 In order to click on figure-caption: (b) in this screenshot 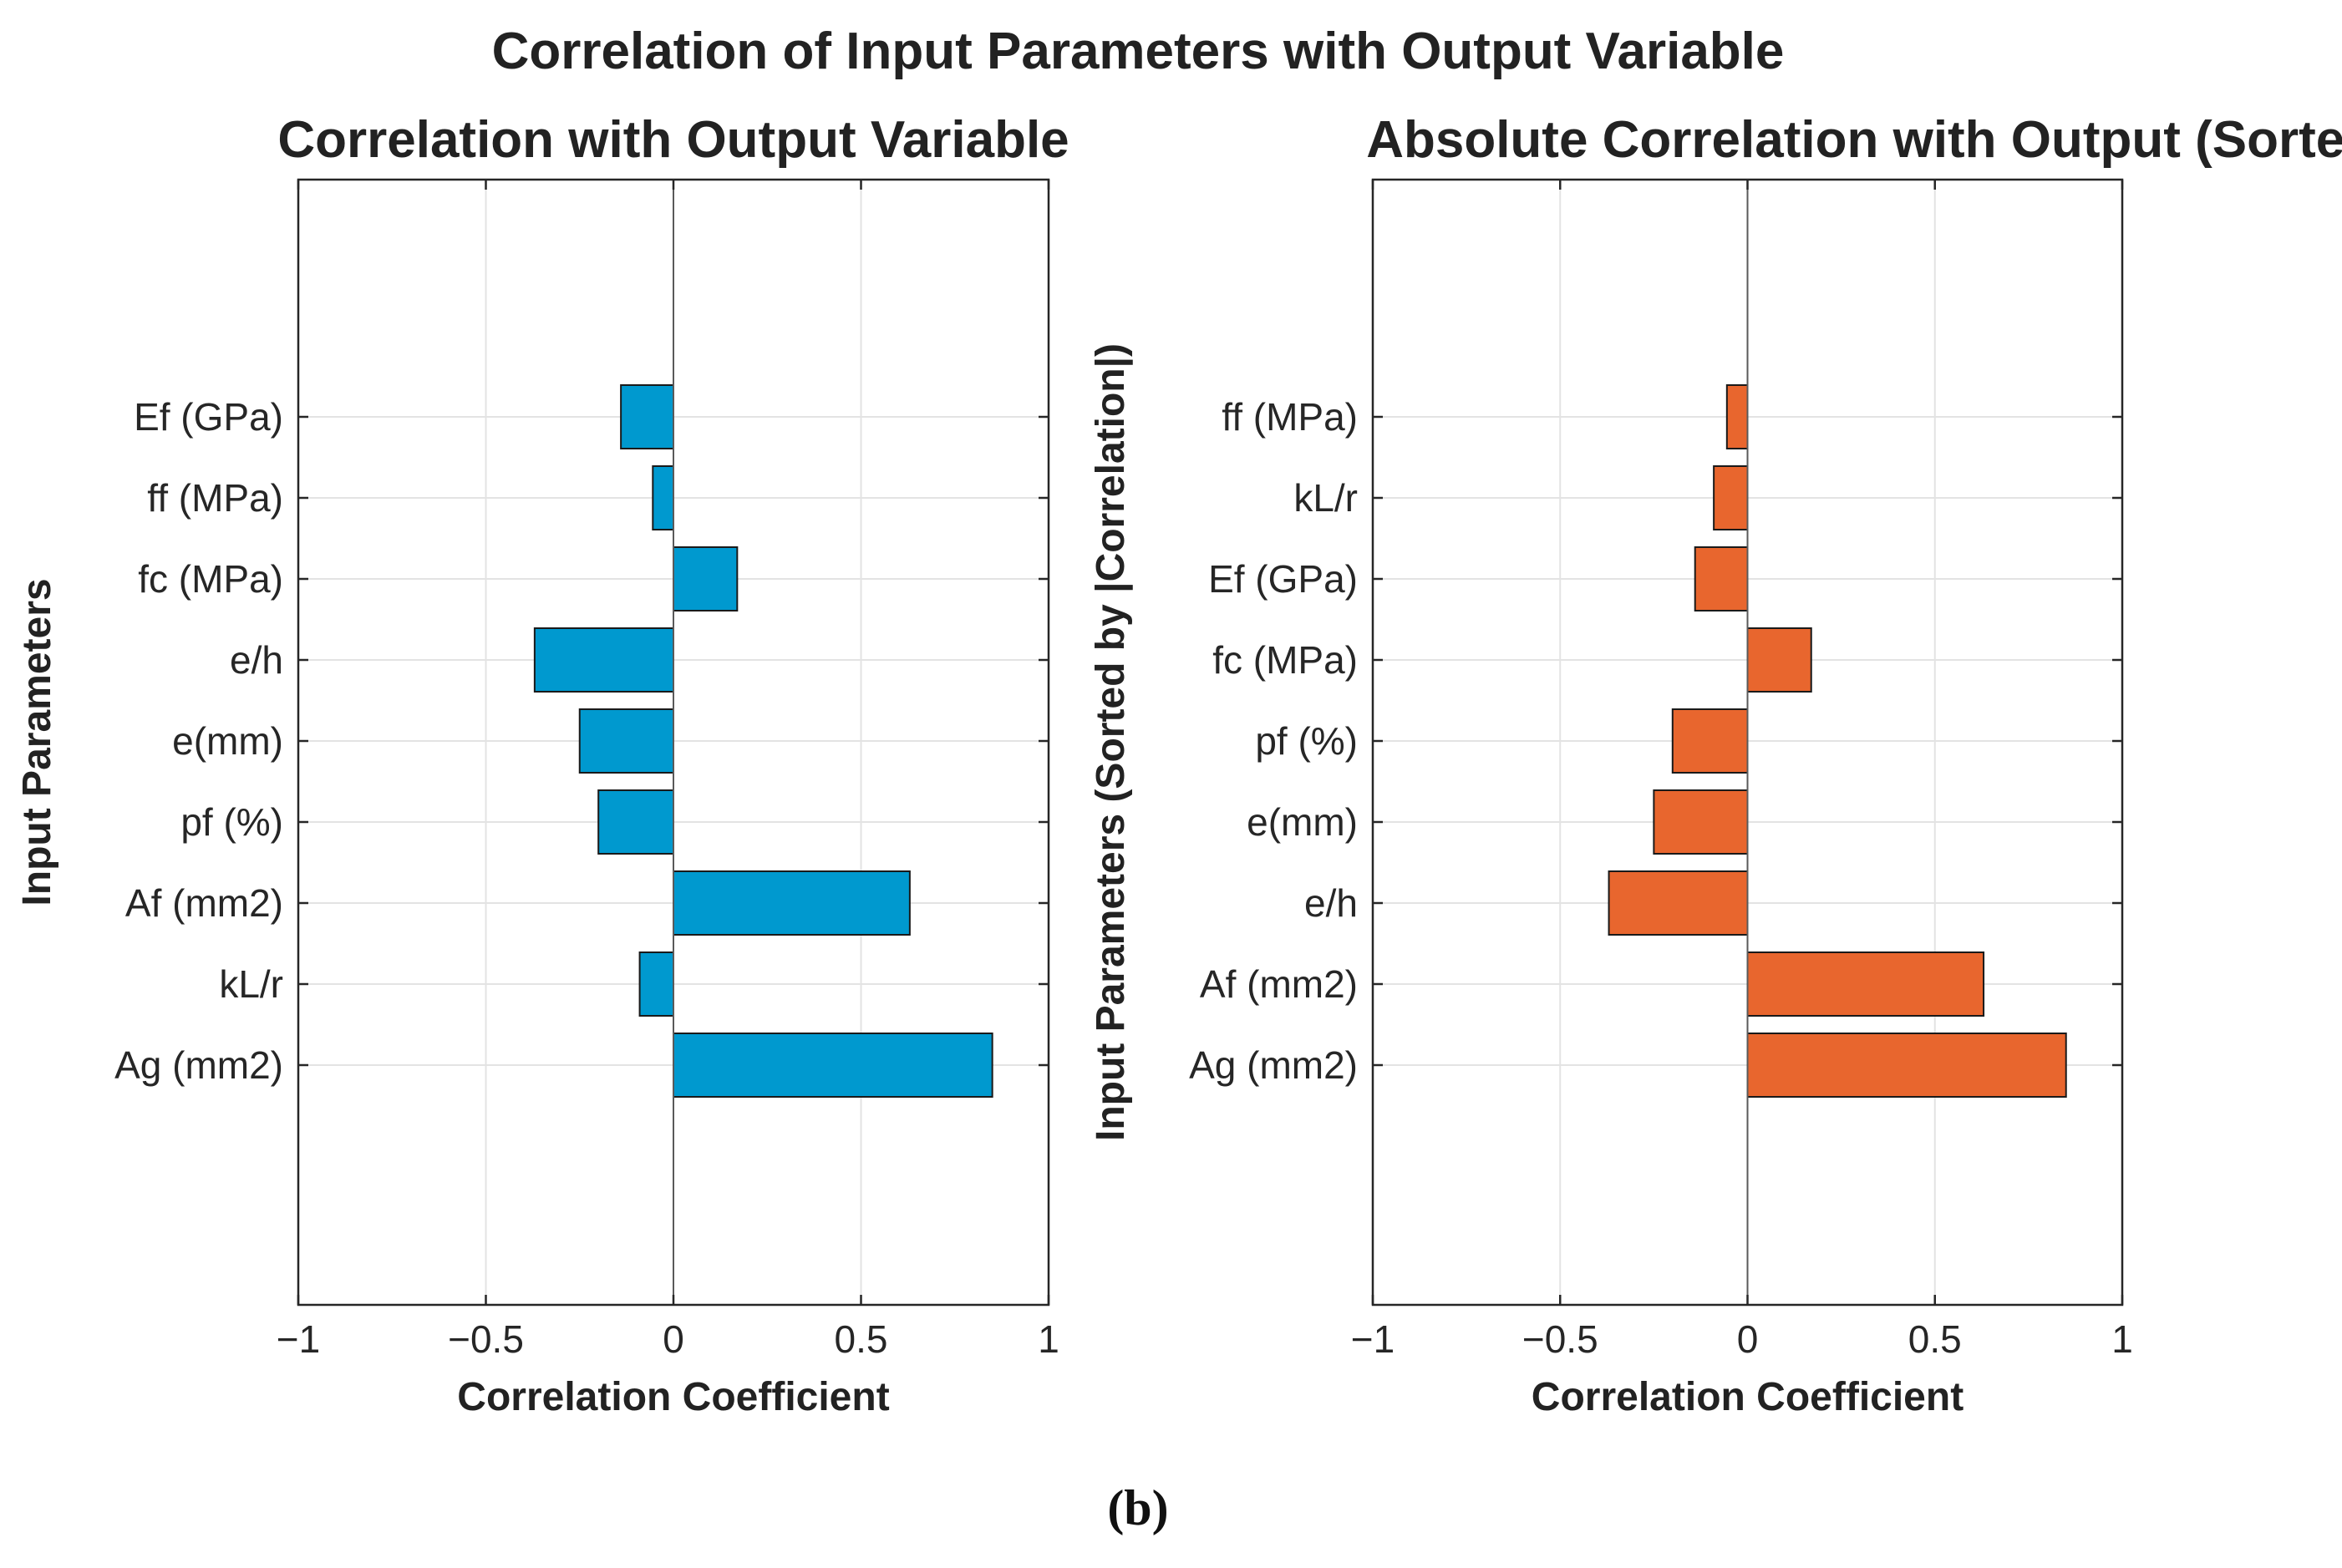, I will do `click(1137, 1508)`.